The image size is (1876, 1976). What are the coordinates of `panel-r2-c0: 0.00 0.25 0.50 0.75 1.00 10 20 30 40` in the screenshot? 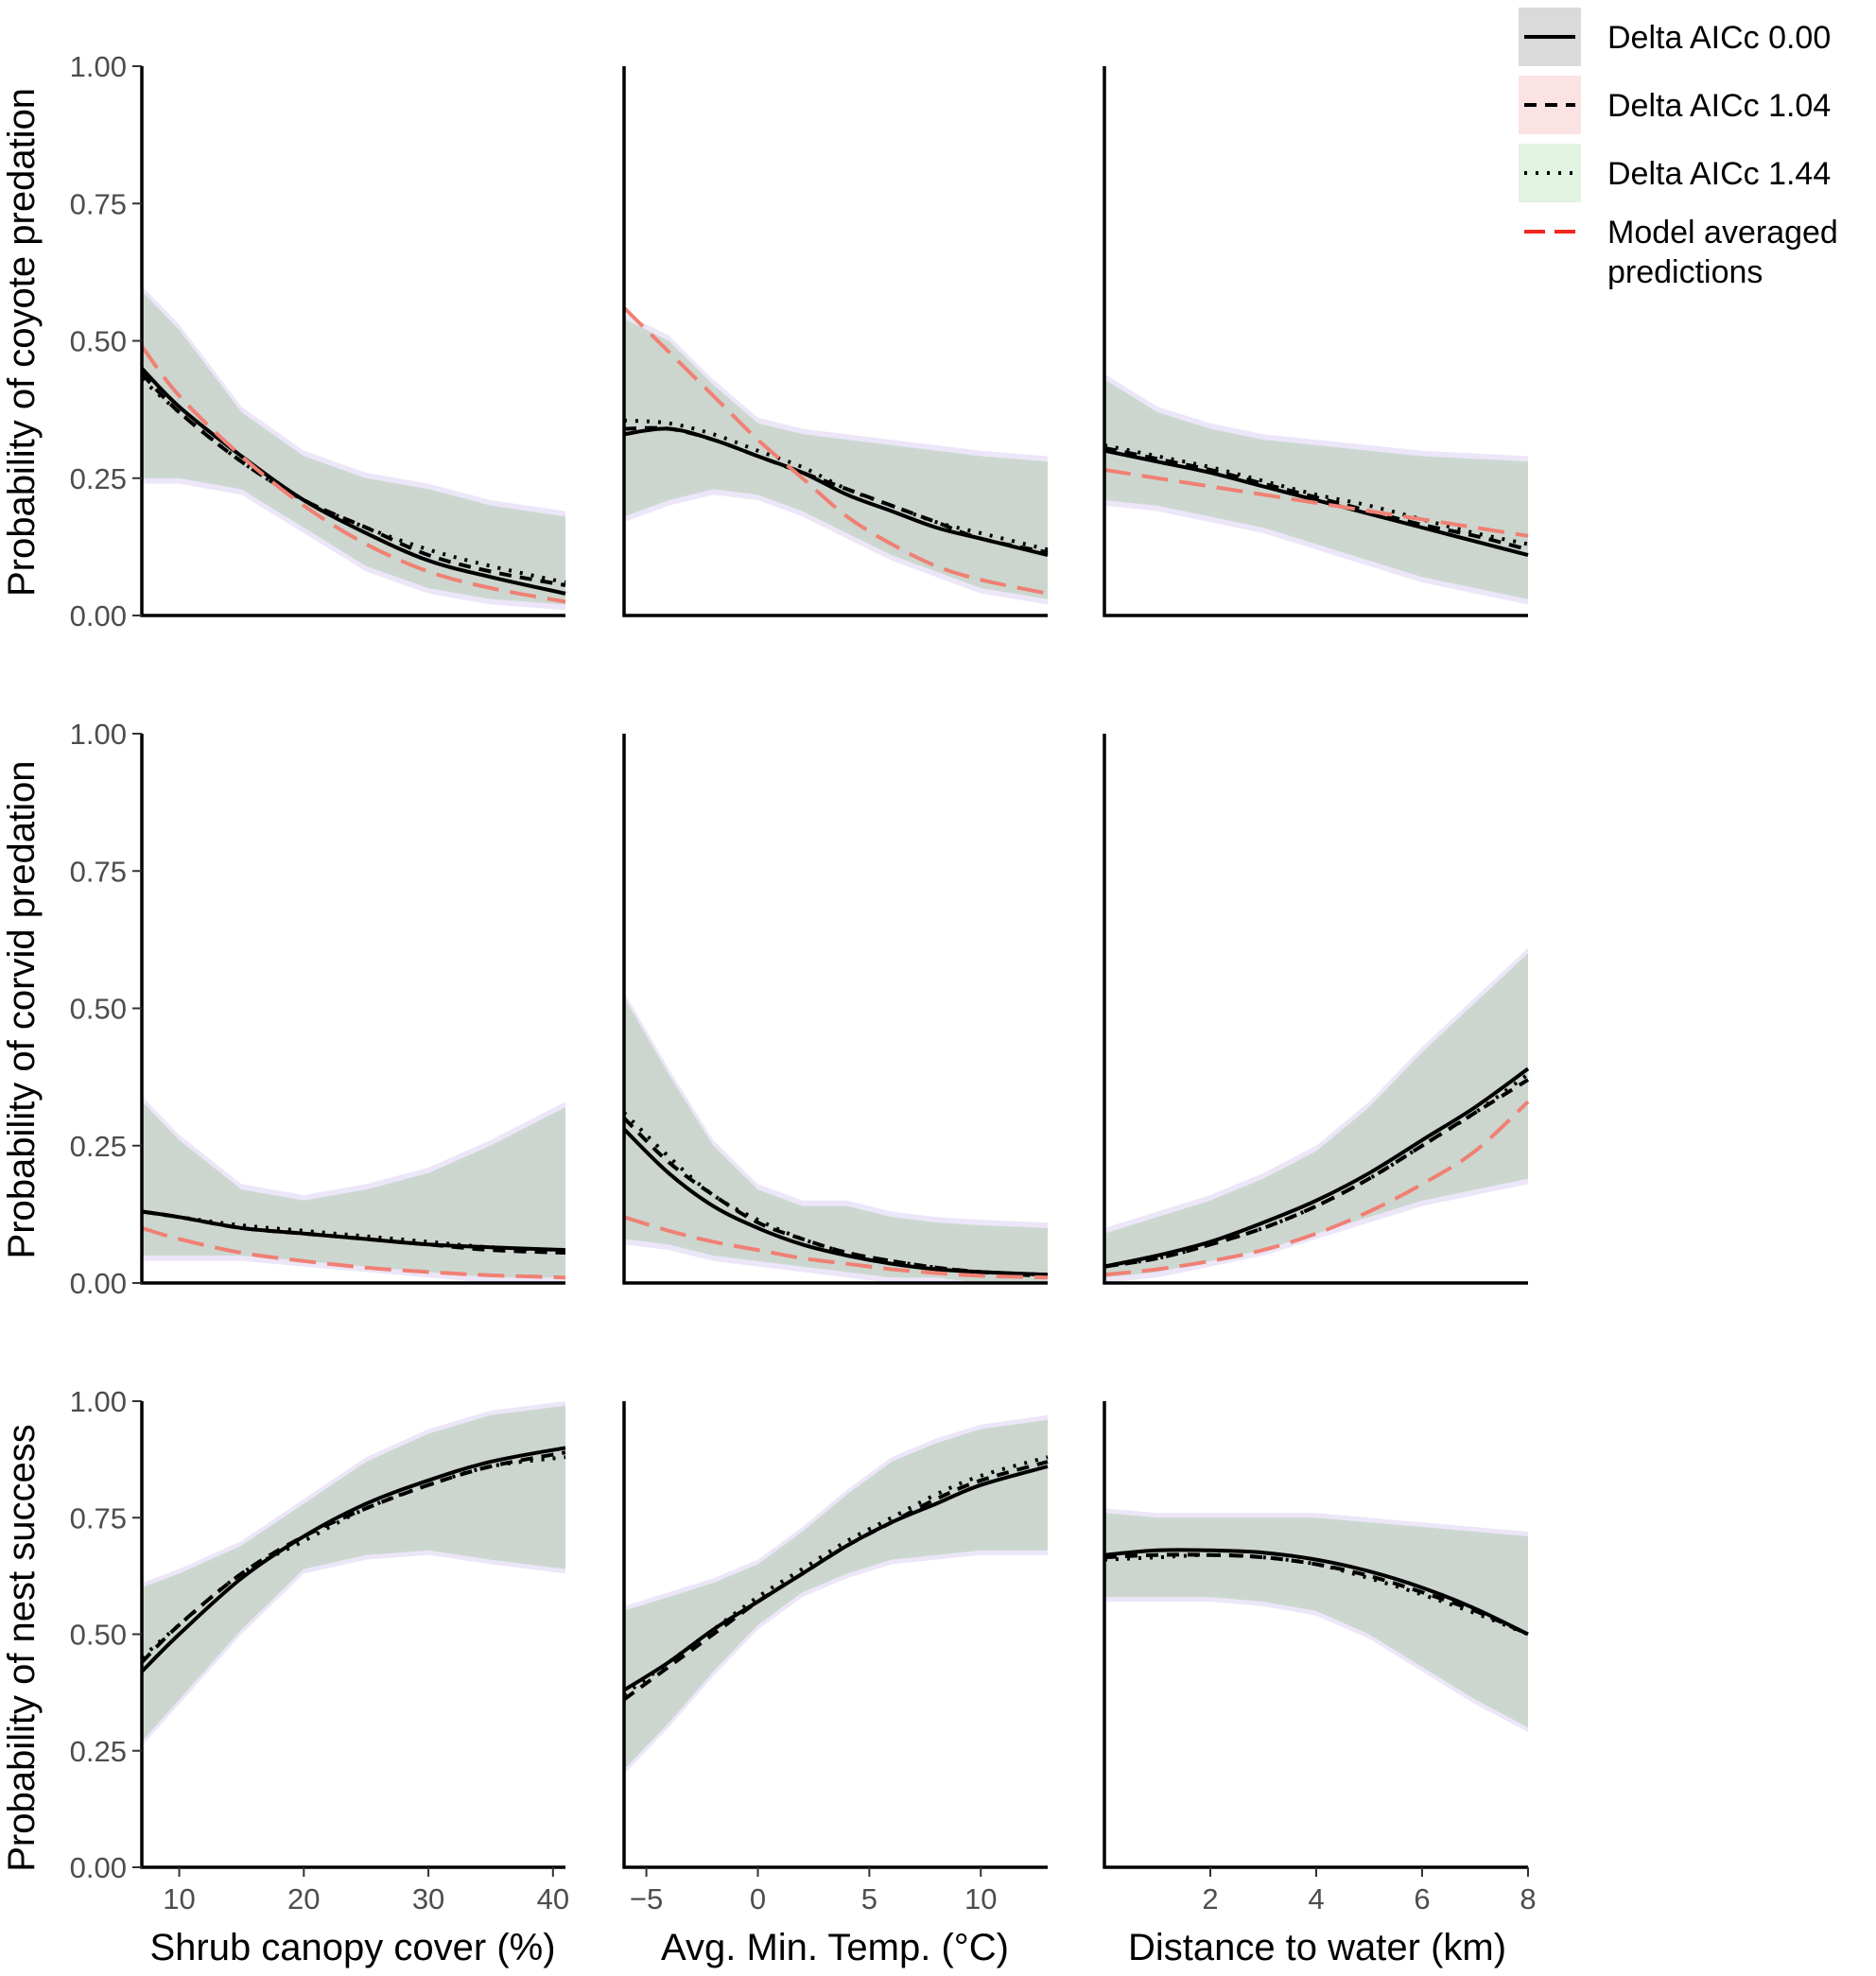 It's located at (319, 1650).